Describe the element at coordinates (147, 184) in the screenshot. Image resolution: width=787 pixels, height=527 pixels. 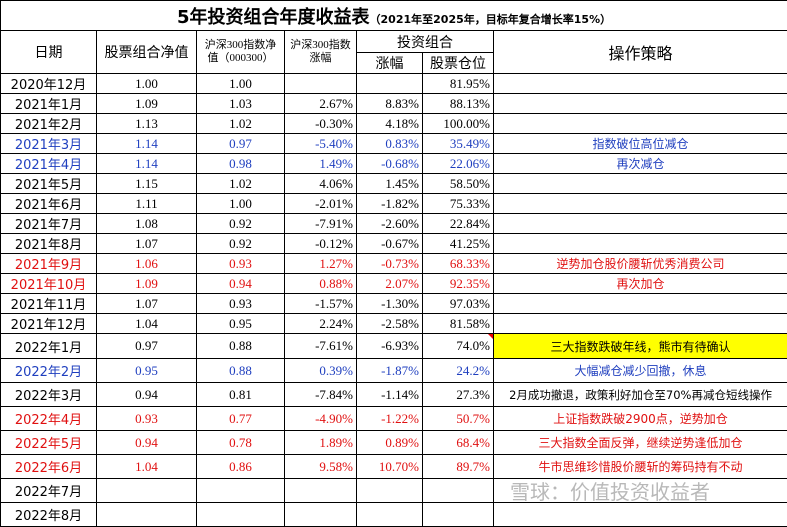
I see `value-cell: 1.15` at that location.